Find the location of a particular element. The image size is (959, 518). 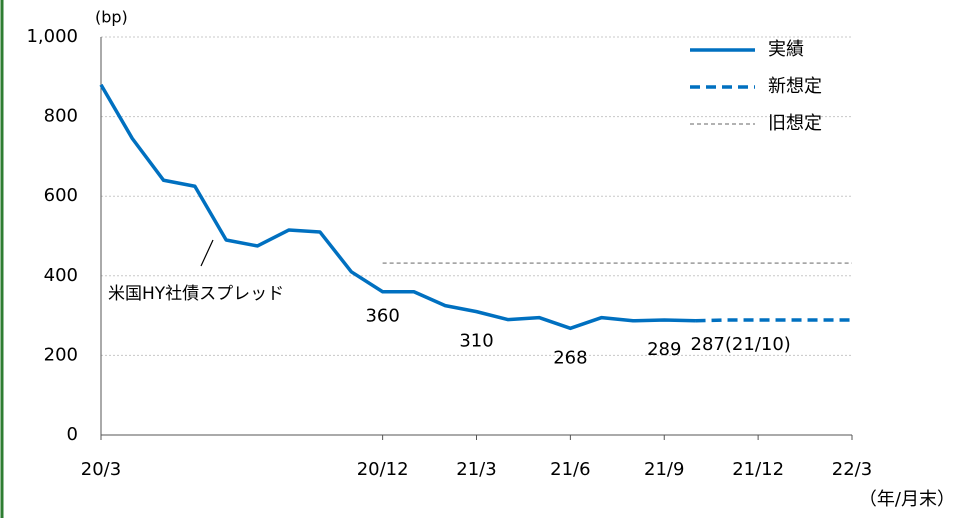

y-tick-label: 800 is located at coordinates (61, 116).